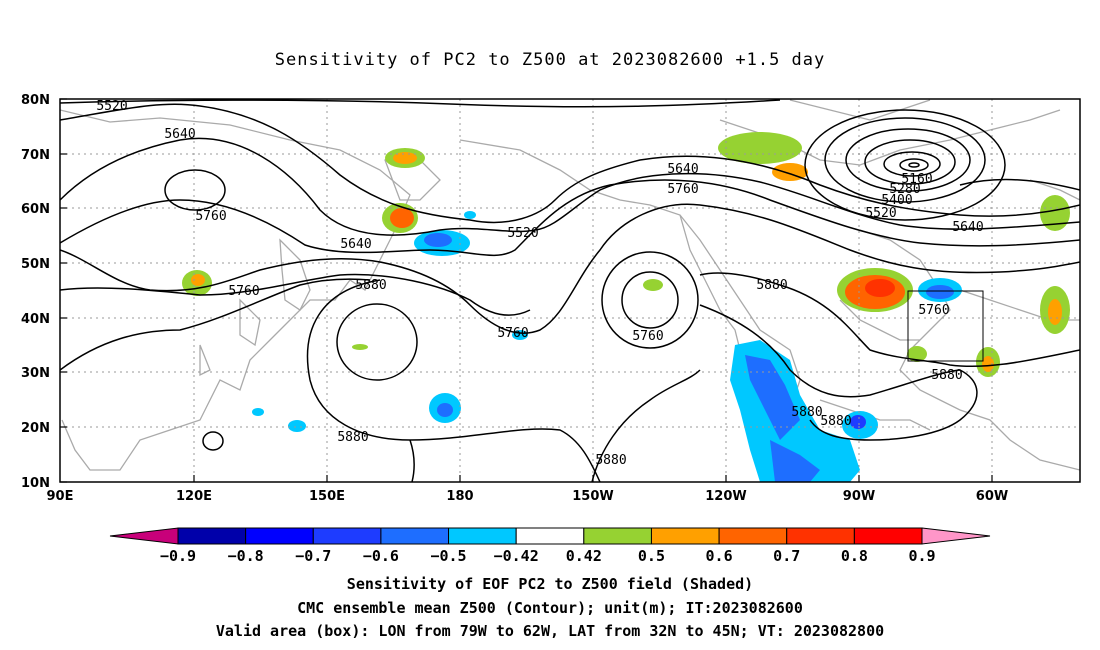 This screenshot has height=650, width=1100. What do you see at coordinates (327, 496) in the screenshot?
I see `lon-label: 150E` at bounding box center [327, 496].